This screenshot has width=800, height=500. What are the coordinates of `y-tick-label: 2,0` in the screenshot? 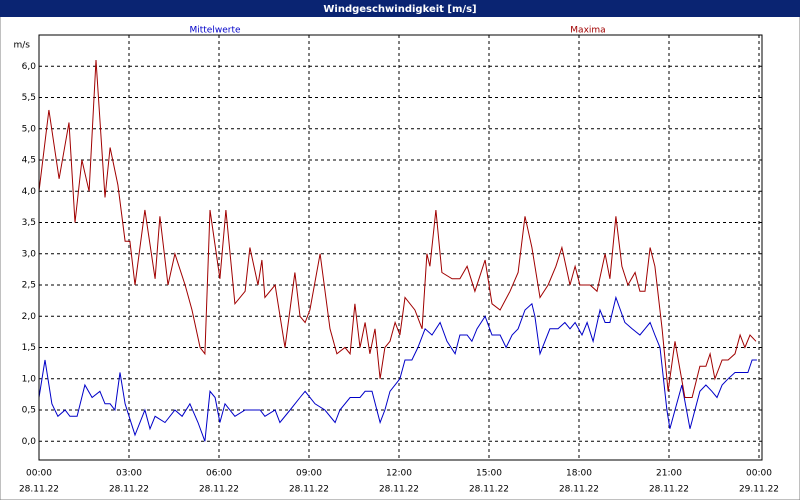 It's located at (29, 317).